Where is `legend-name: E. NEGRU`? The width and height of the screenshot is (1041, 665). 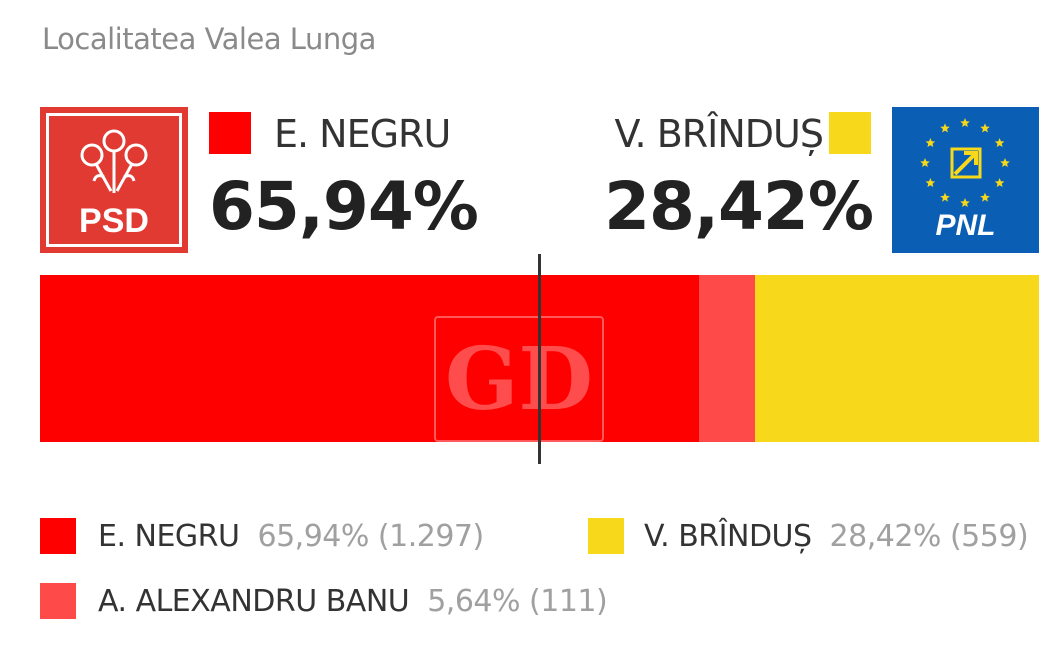 legend-name: E. NEGRU is located at coordinates (169, 536).